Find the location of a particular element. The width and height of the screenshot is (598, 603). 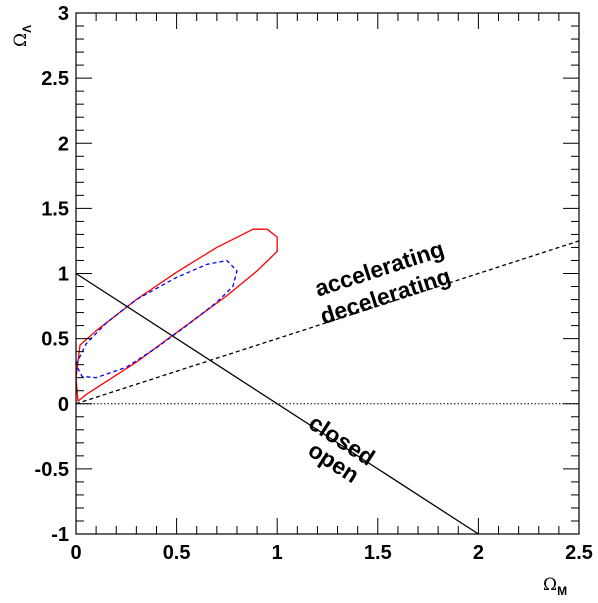

x-tick-labels: 0 0.5 1 1.5 2 2.5 is located at coordinates (331, 553).